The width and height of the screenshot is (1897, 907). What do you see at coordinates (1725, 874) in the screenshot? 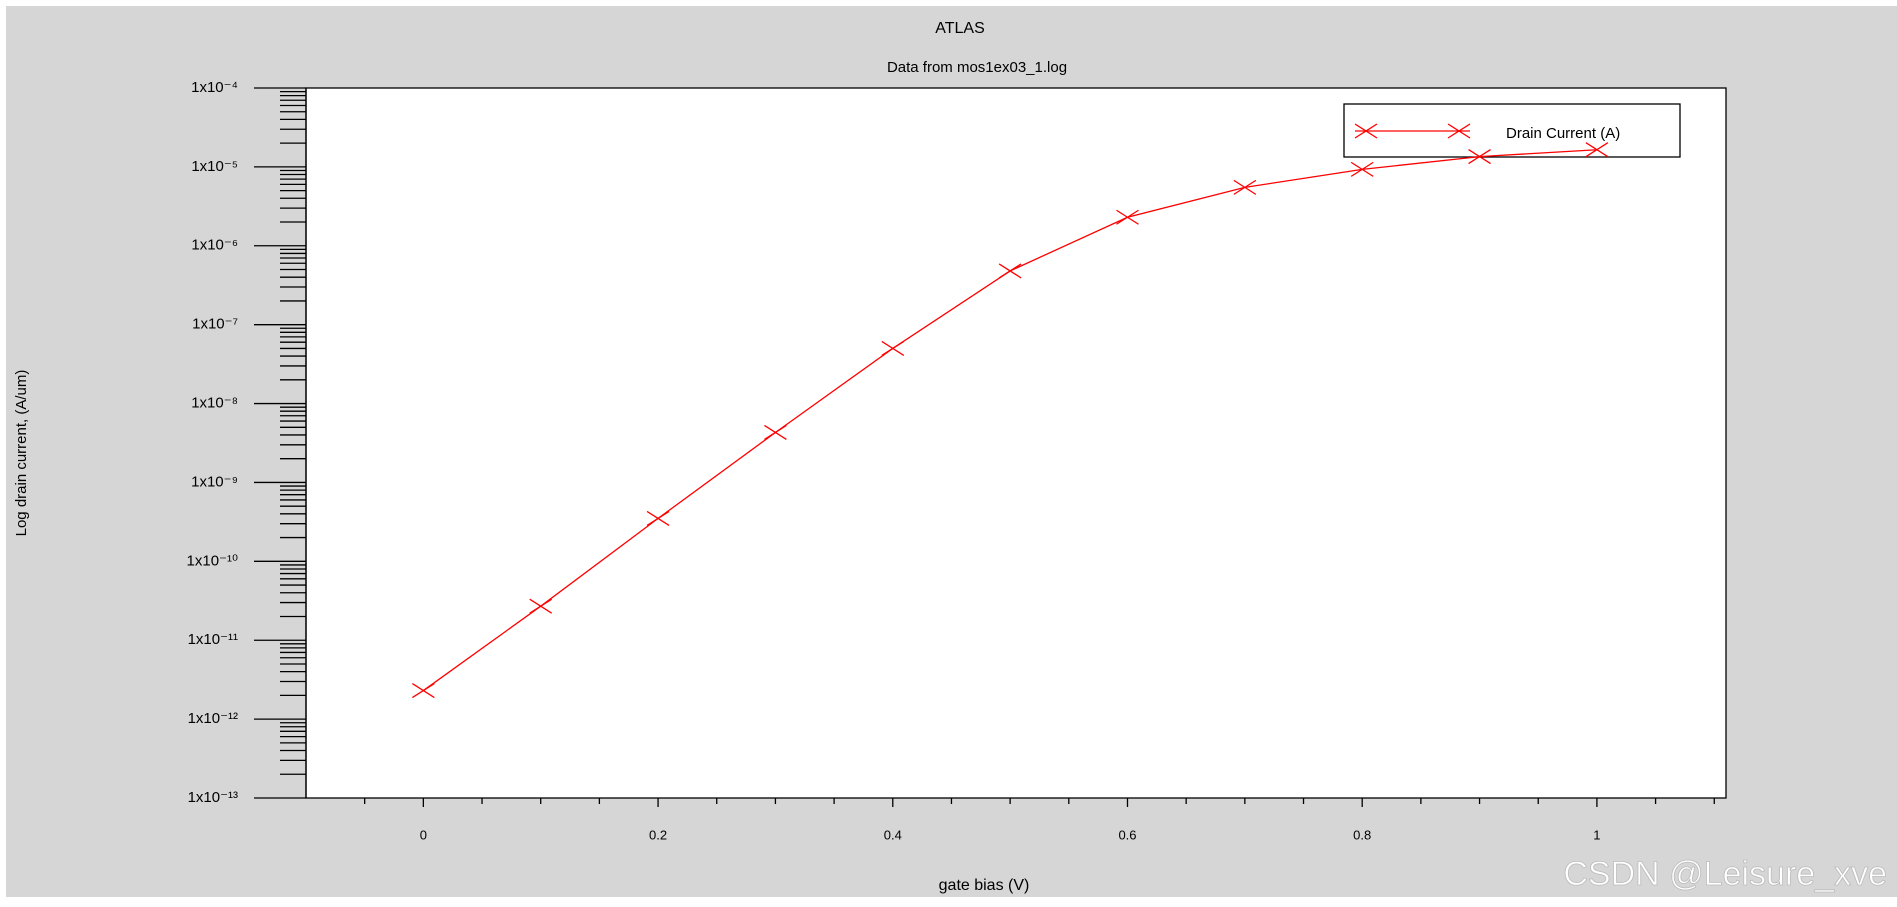
I see `watermark: CSDN @Leisure_xve` at bounding box center [1725, 874].